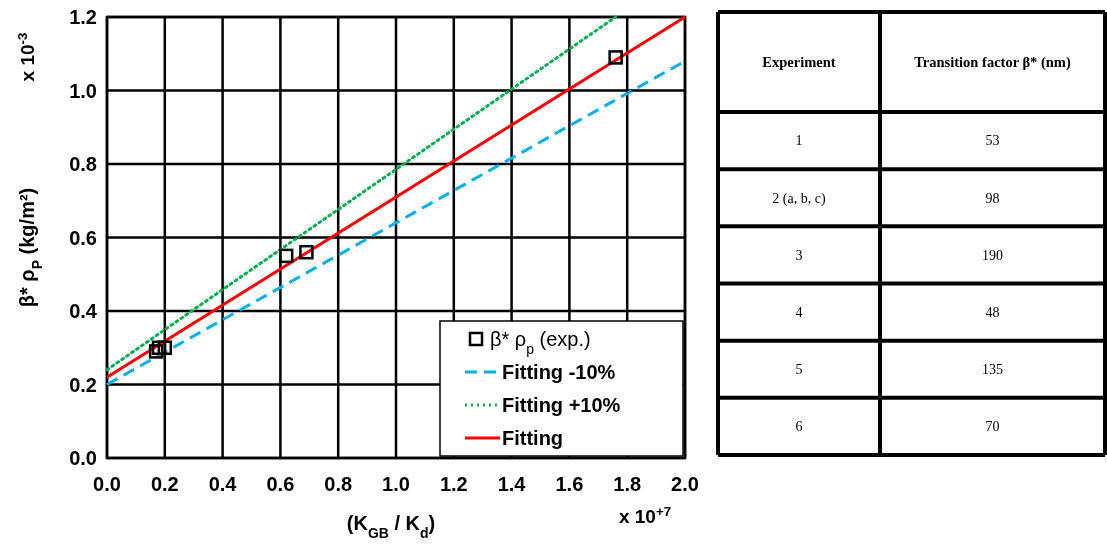 The image size is (1107, 548). What do you see at coordinates (83, 311) in the screenshot?
I see `y-tick-label: 0.4` at bounding box center [83, 311].